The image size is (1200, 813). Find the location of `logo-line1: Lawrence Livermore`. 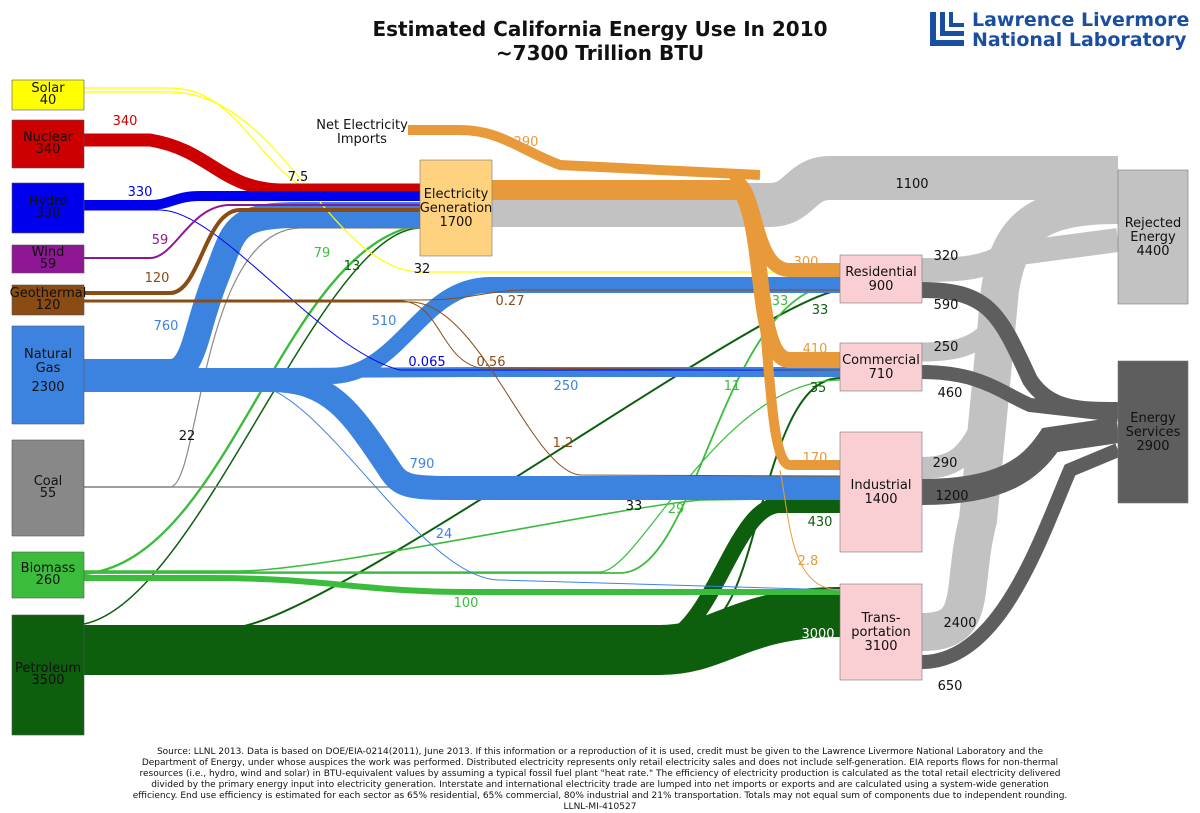

logo-line1: Lawrence Livermore is located at coordinates (1081, 20).